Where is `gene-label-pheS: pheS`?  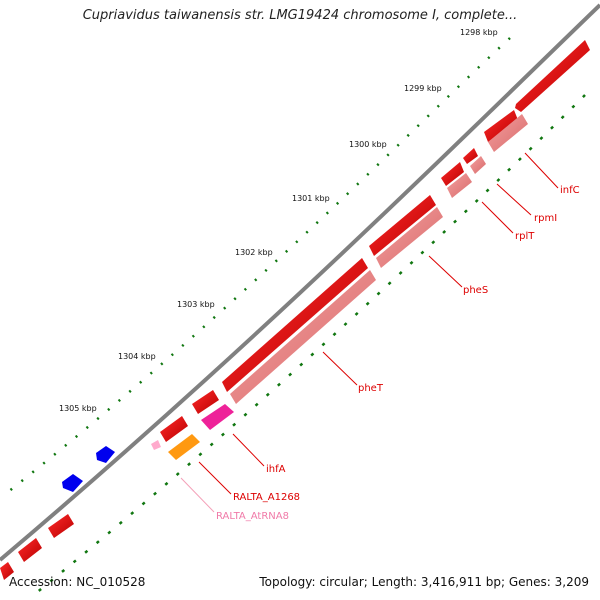 gene-label-pheS: pheS is located at coordinates (475, 290).